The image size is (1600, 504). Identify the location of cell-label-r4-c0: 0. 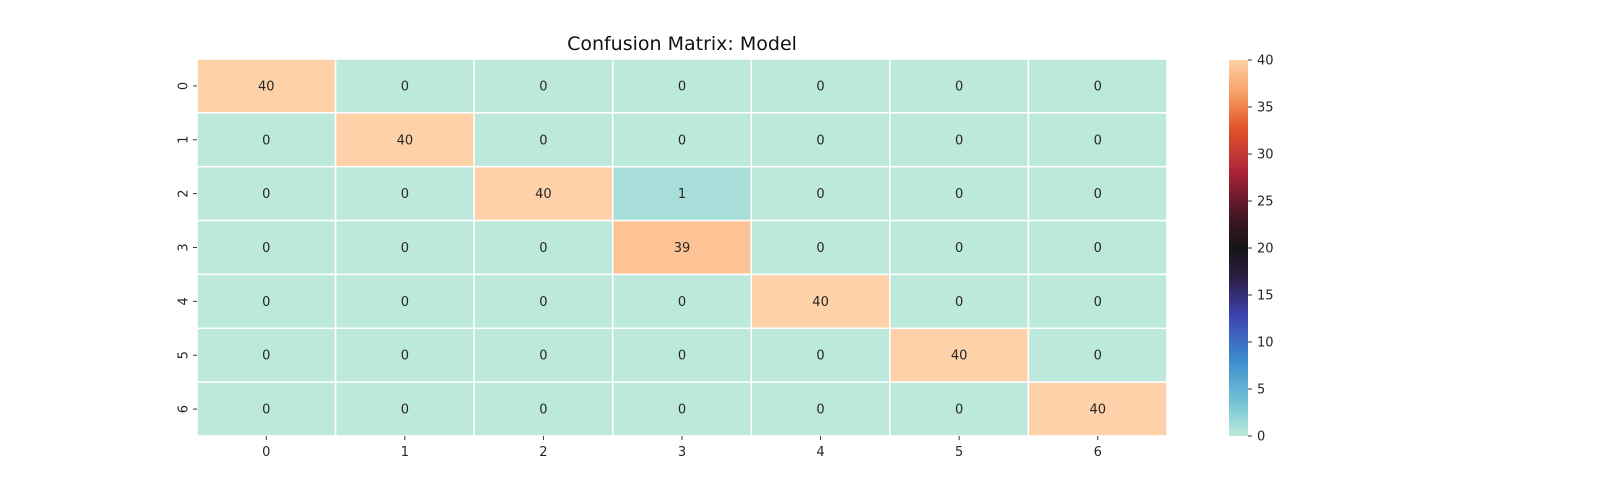
(266, 302).